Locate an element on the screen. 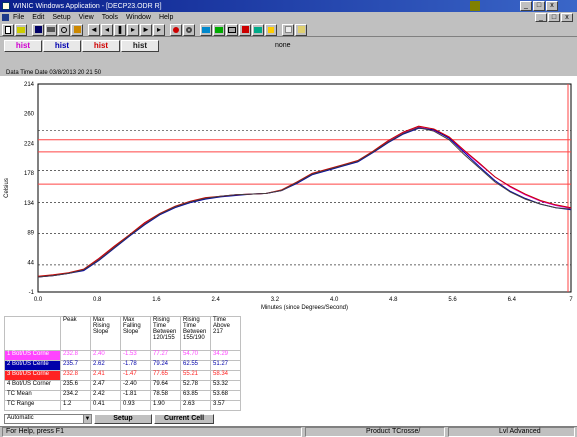  play-icon: ▸ is located at coordinates (133, 29).